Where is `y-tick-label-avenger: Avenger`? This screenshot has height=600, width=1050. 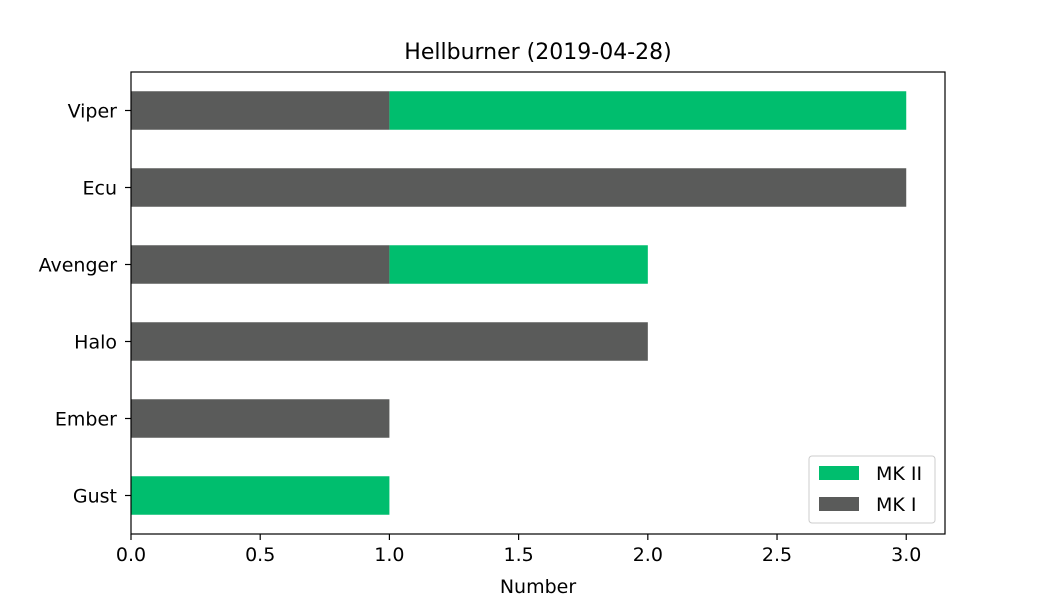
y-tick-label-avenger: Avenger is located at coordinates (78, 266).